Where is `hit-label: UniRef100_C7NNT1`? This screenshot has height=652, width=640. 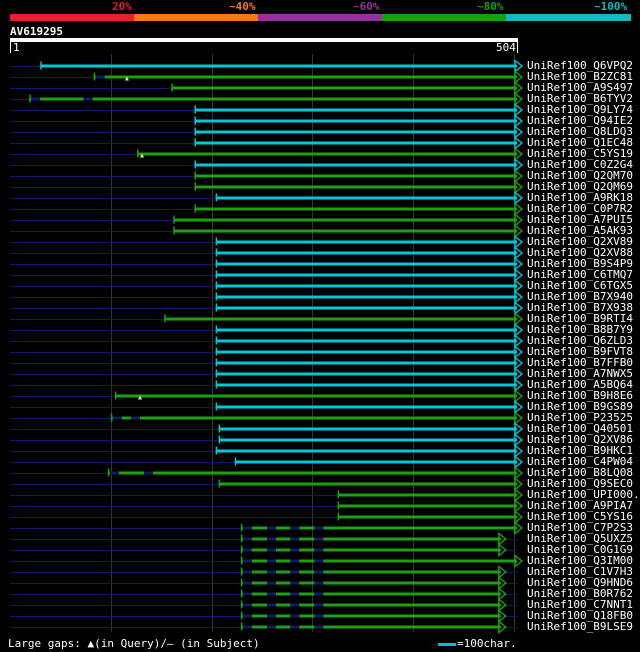
hit-label: UniRef100_C7NNT1 is located at coordinates (580, 604).